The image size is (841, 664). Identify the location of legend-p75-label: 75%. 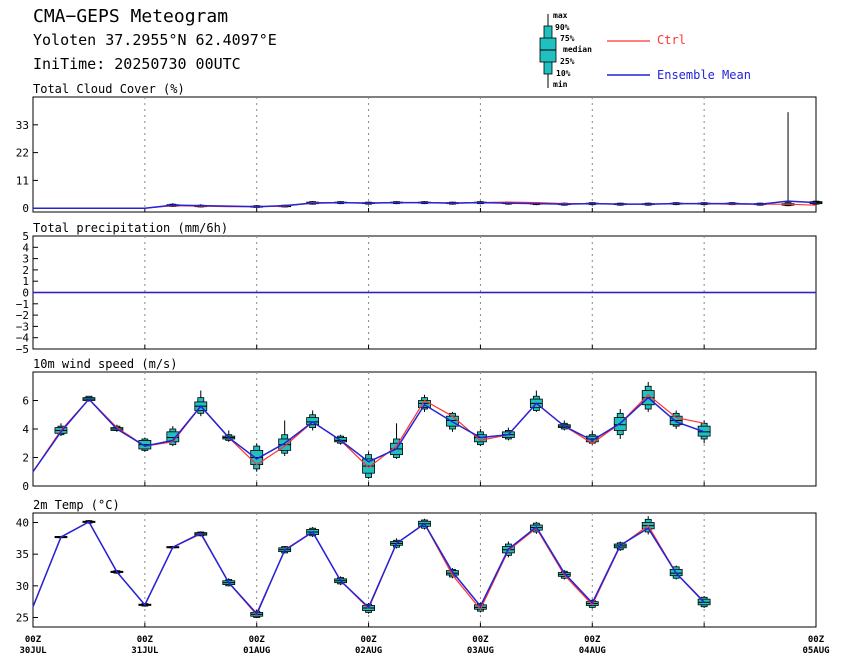
(567, 38).